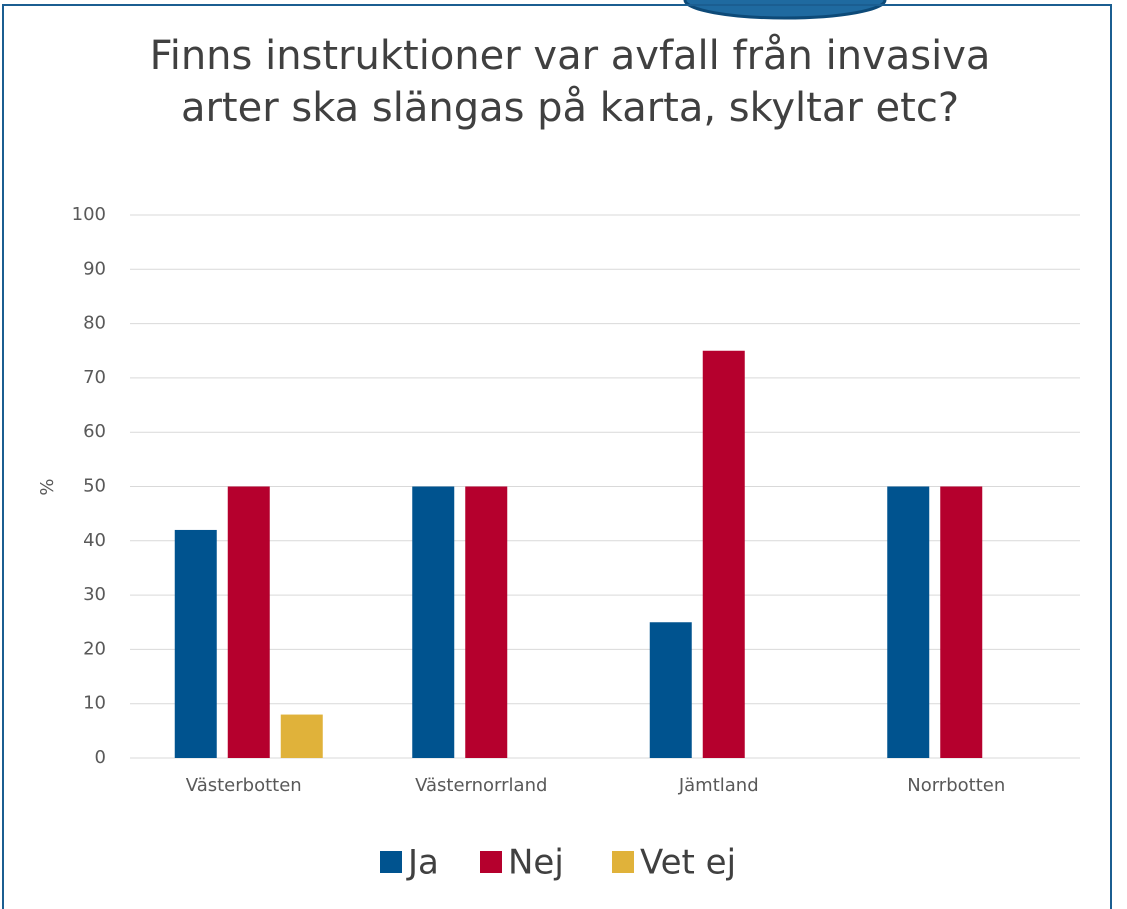 Image resolution: width=1127 pixels, height=909 pixels. I want to click on legend-label: Nej, so click(536, 863).